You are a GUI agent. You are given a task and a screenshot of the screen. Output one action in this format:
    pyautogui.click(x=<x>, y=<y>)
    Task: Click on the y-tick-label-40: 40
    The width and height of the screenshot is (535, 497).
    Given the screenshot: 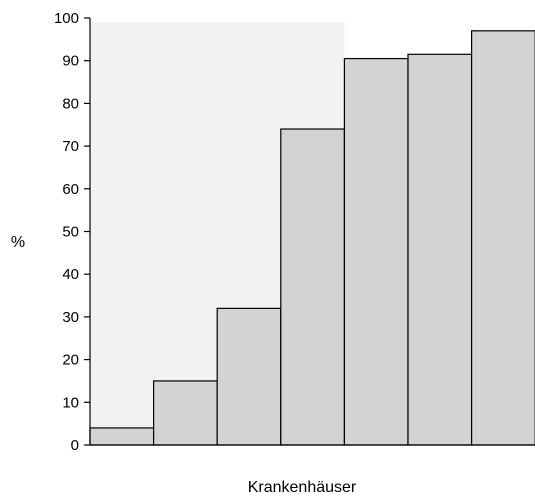 What is the action you would take?
    pyautogui.click(x=70, y=274)
    